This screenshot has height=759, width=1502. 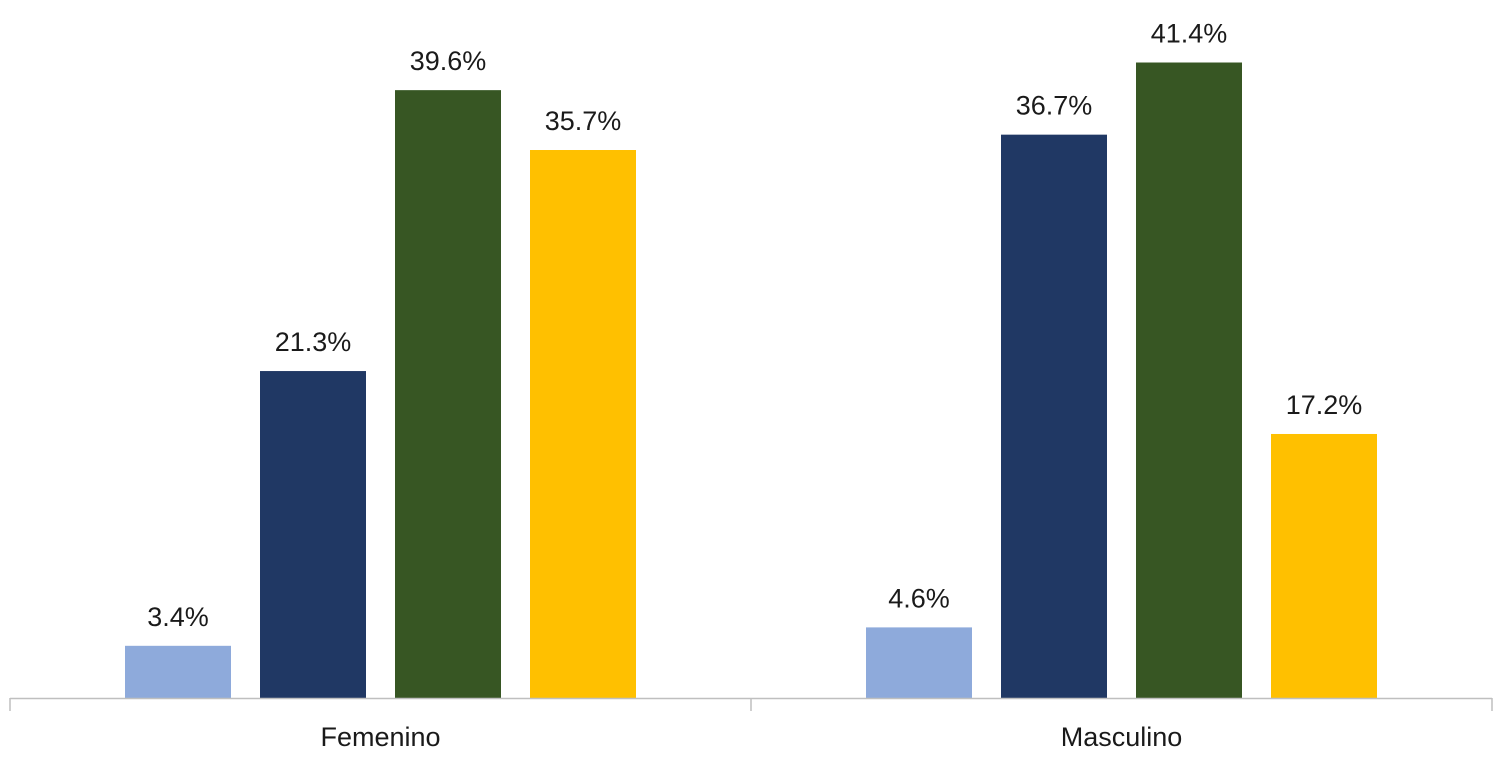 What do you see at coordinates (448, 61) in the screenshot?
I see `data-label-femenino-3: 39.6%` at bounding box center [448, 61].